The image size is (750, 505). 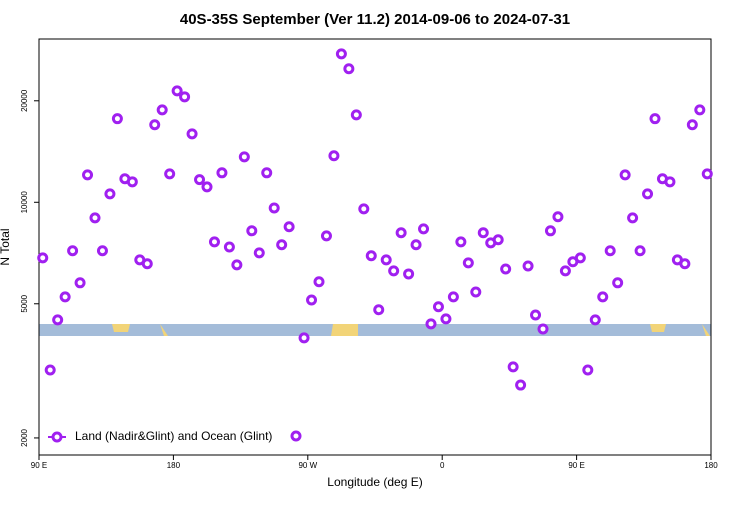 What do you see at coordinates (375, 330) in the screenshot?
I see `map-strip` at bounding box center [375, 330].